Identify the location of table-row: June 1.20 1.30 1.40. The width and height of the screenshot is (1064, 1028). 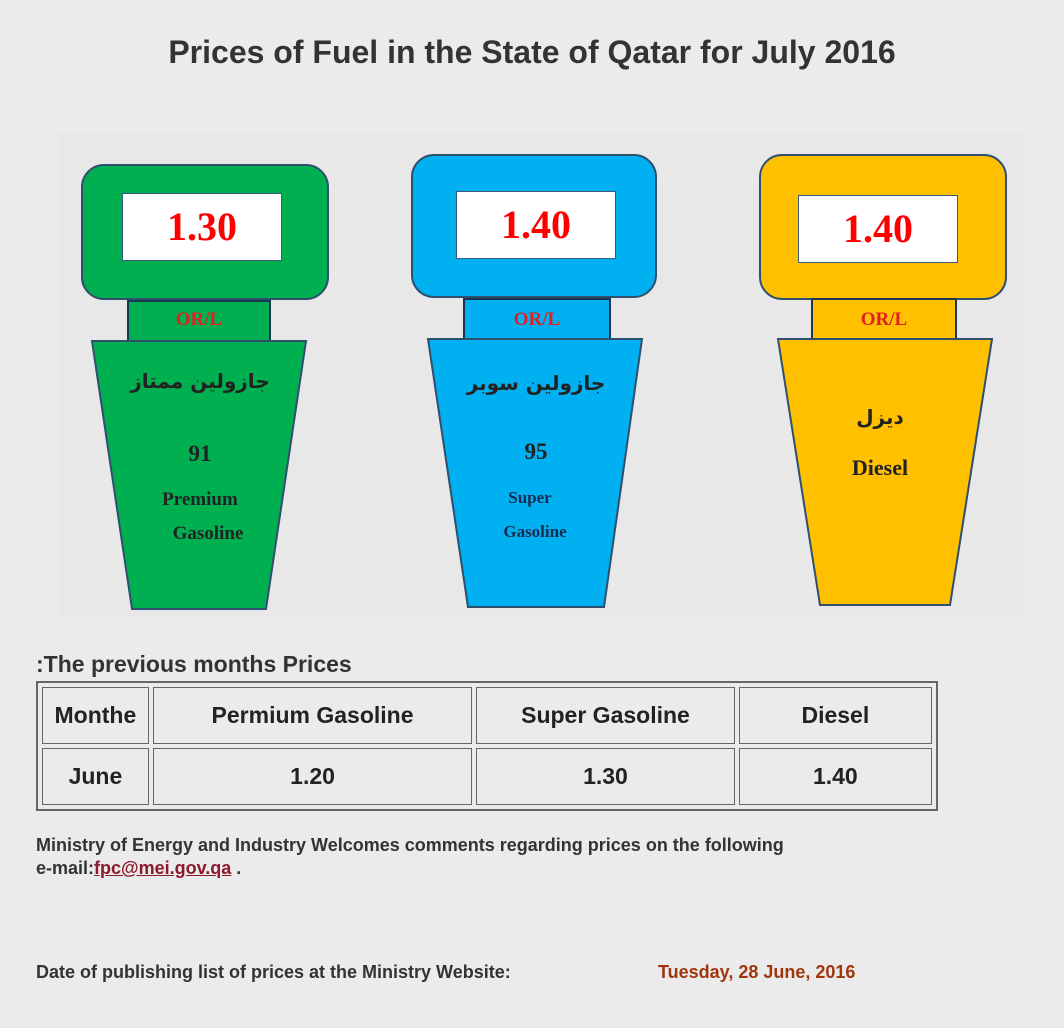
(487, 776).